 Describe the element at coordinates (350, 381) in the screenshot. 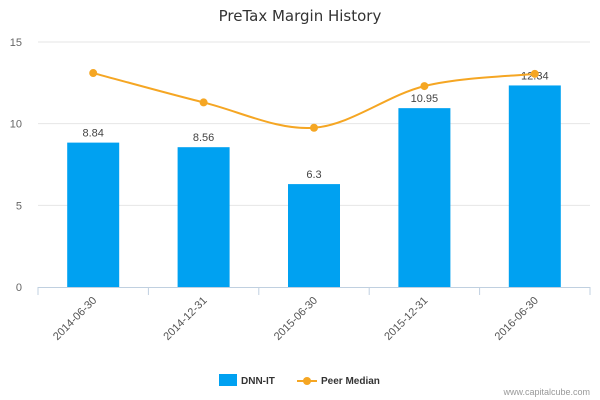

I see `legend-label-peer-median: Peer Median` at that location.